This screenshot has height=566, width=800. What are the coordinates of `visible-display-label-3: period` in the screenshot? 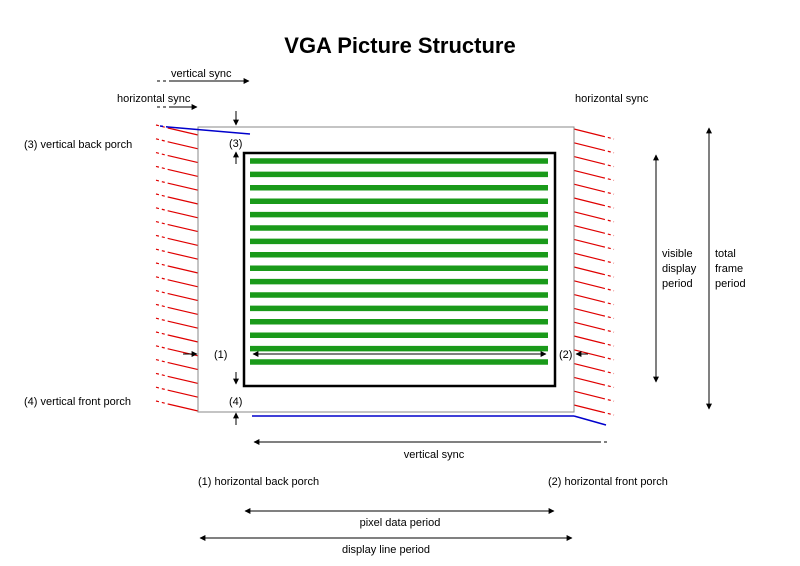 It's located at (677, 284).